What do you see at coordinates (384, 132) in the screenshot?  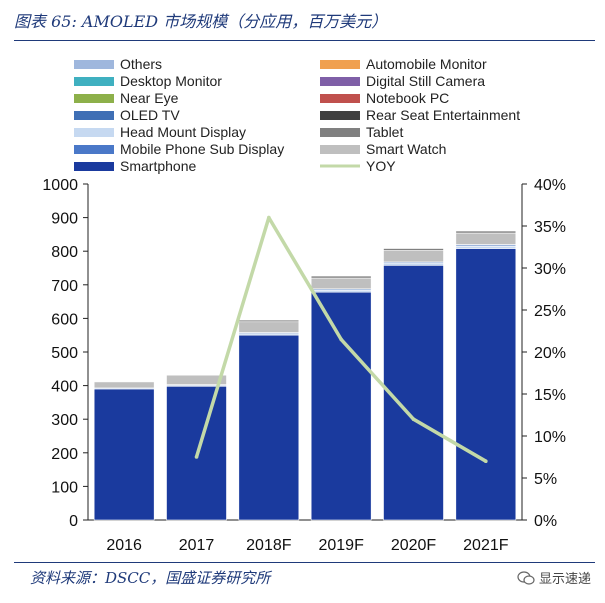 I see `legend-label-tablet: Tablet` at bounding box center [384, 132].